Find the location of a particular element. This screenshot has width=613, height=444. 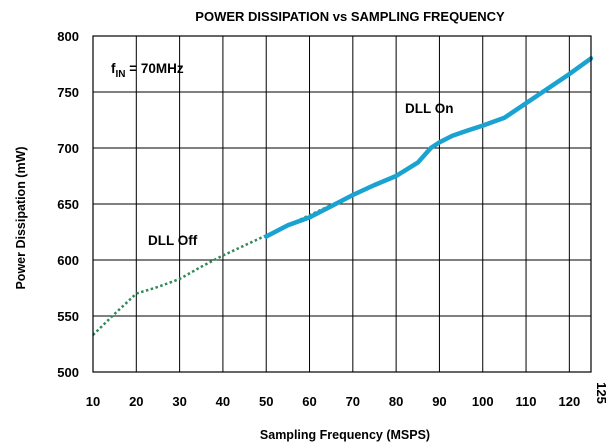

x-tick-label: 10 is located at coordinates (93, 401).